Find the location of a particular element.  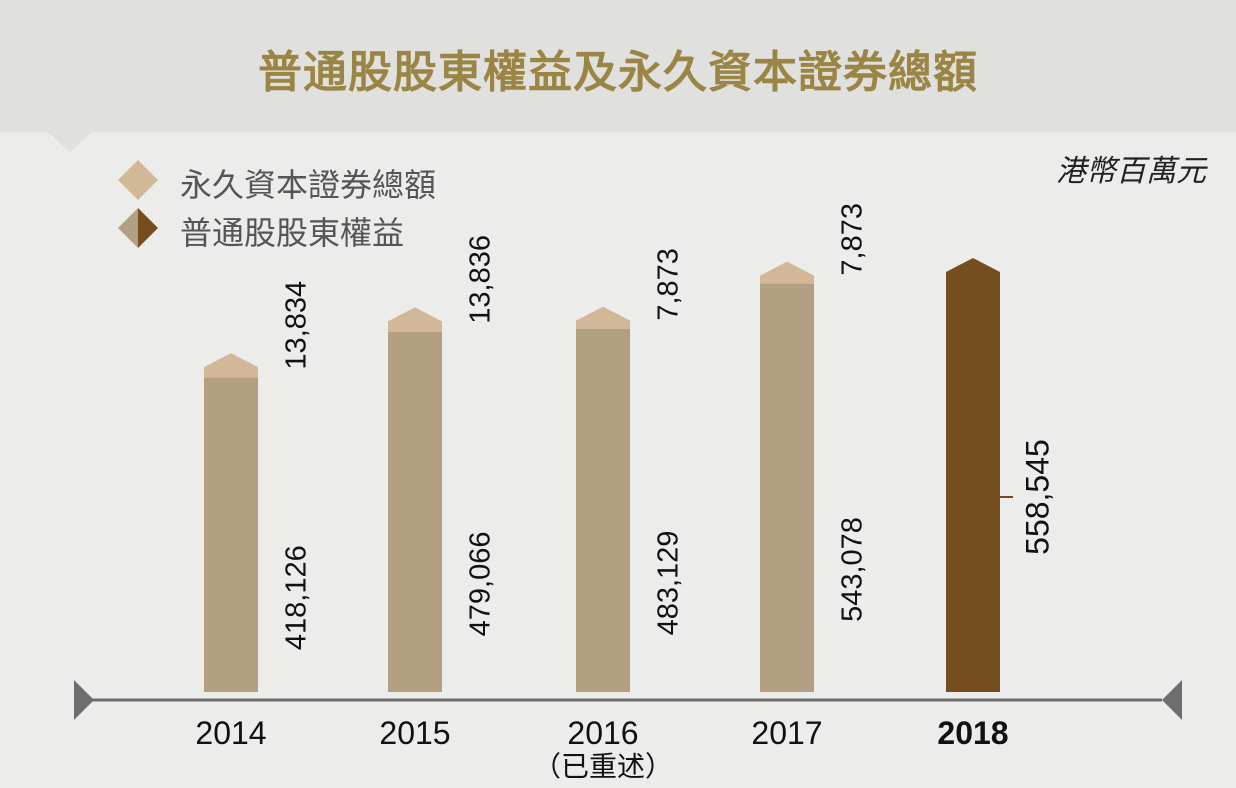

label-perpetual-2017: 7,873 is located at coordinates (853, 239).